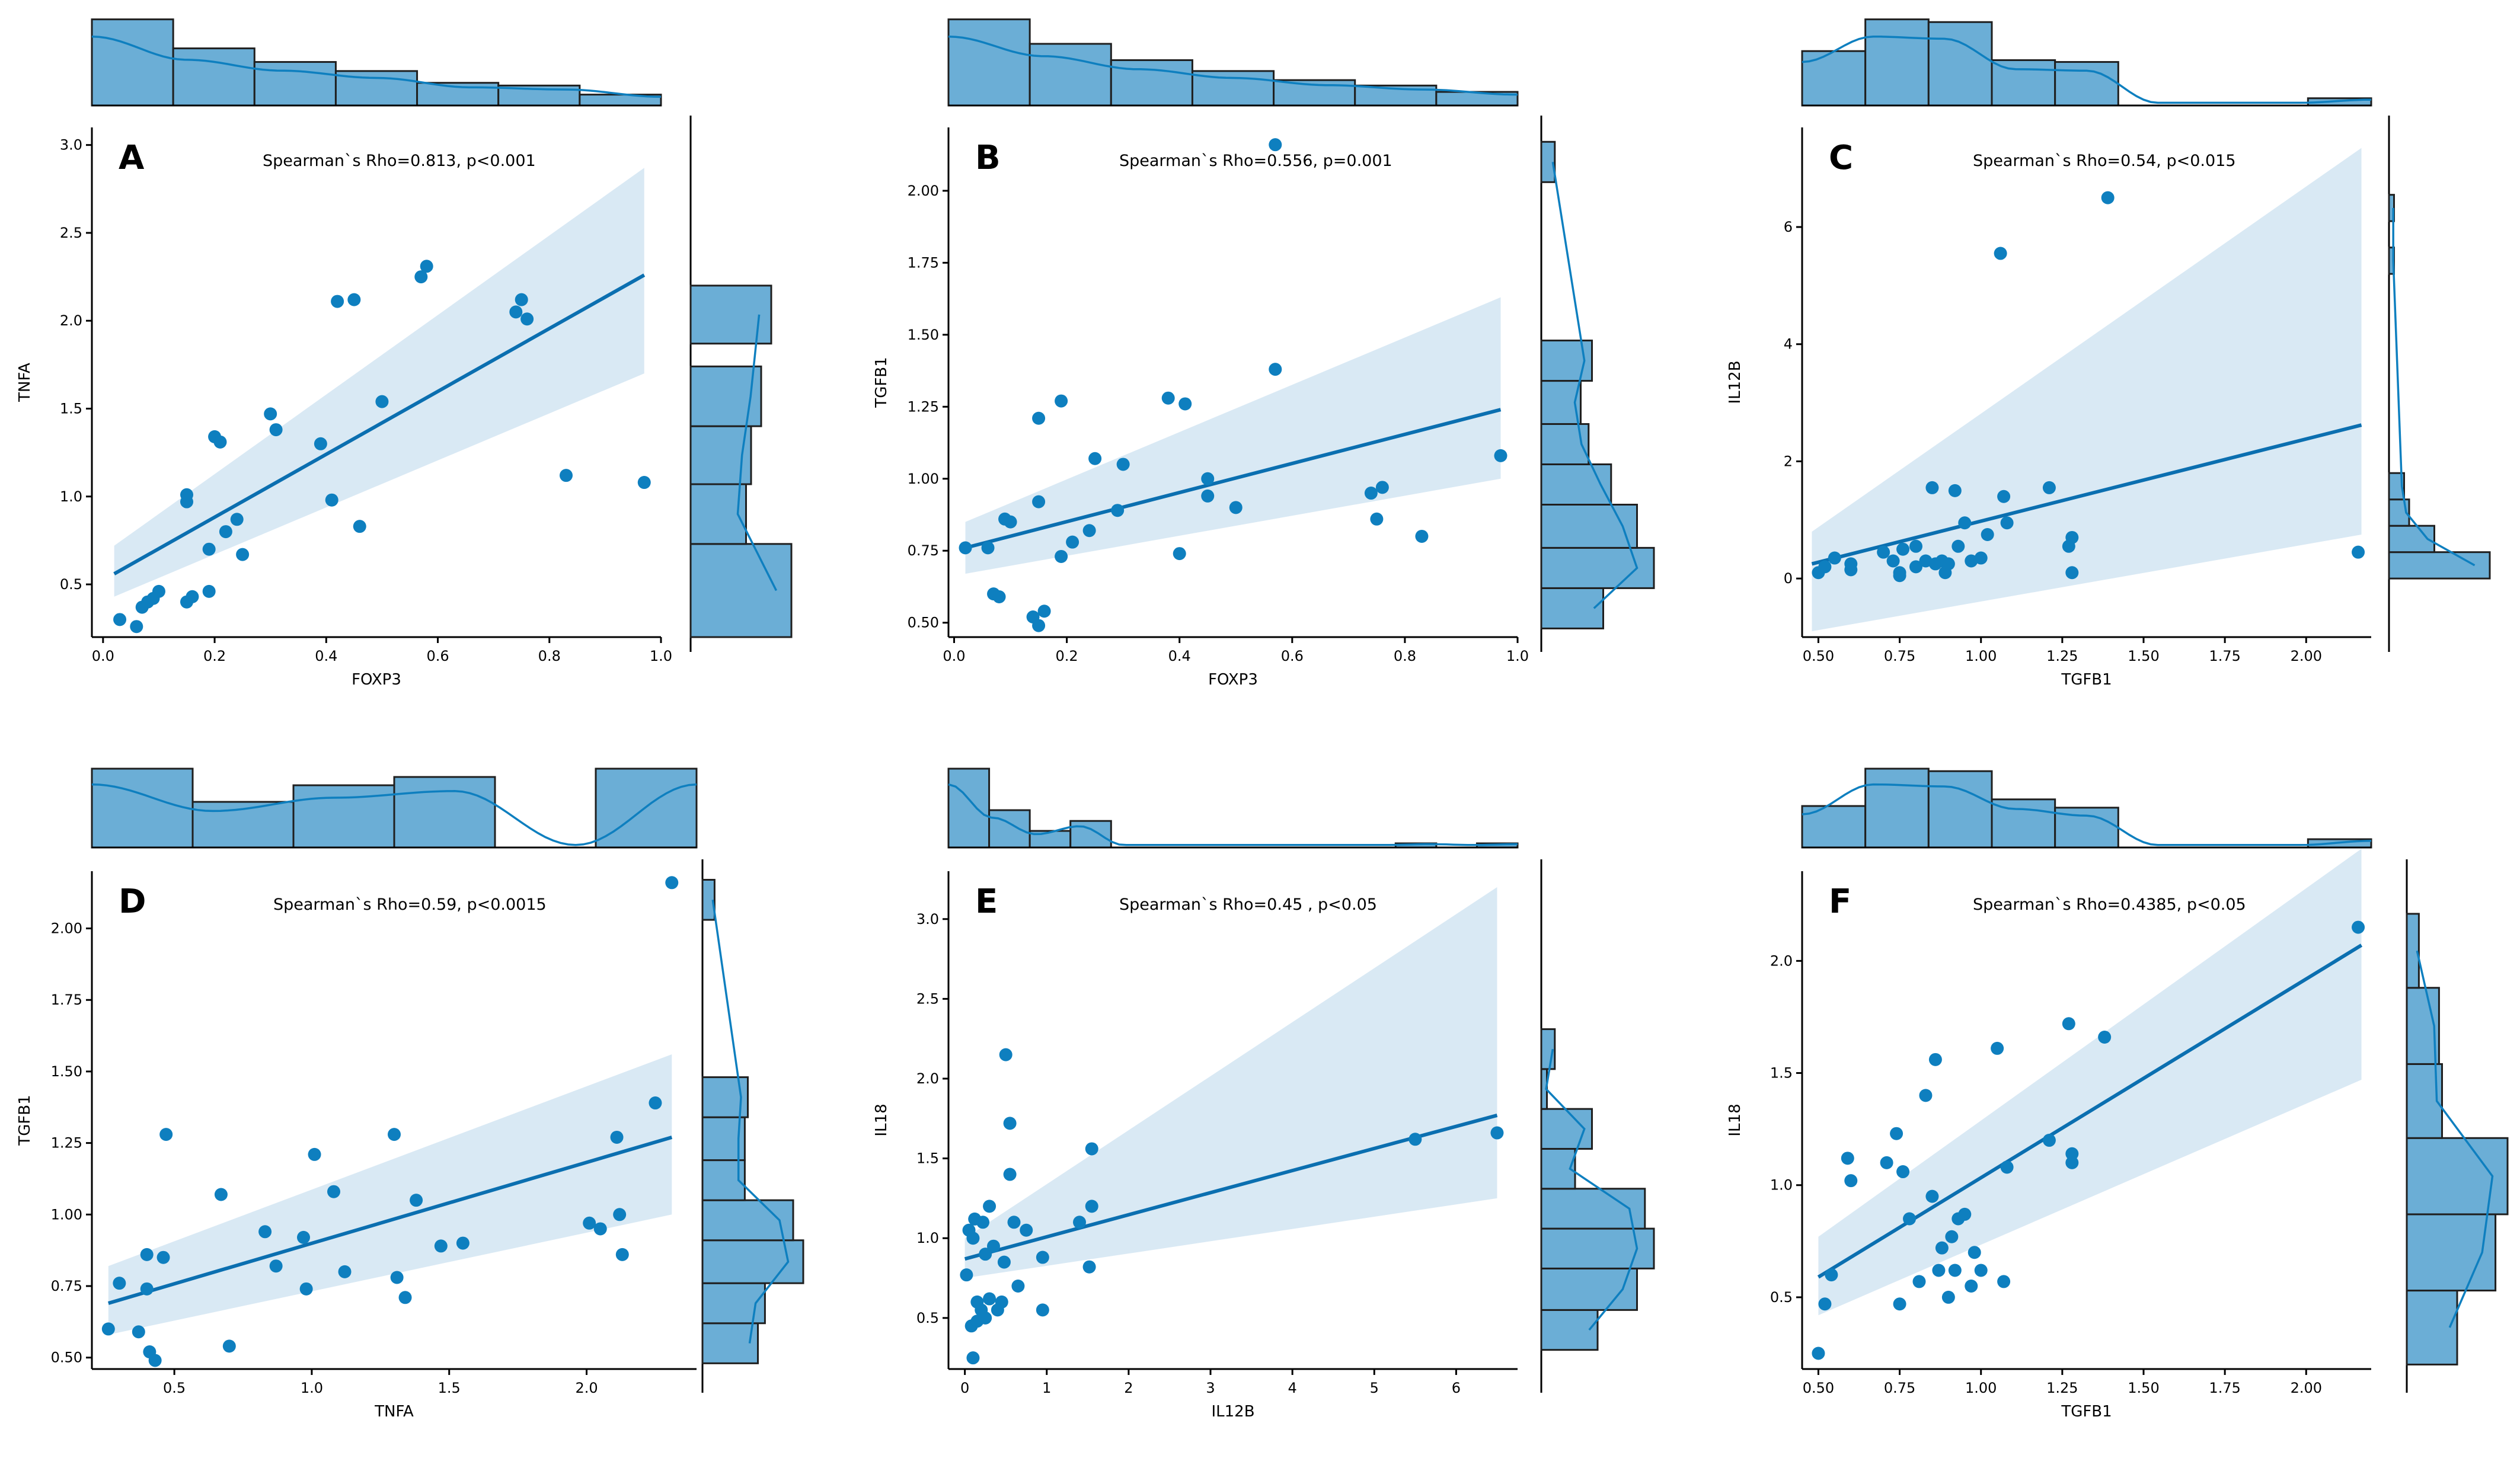 This screenshot has width=2520, height=1468. I want to click on right-kde-curve, so click(2455, 1139).